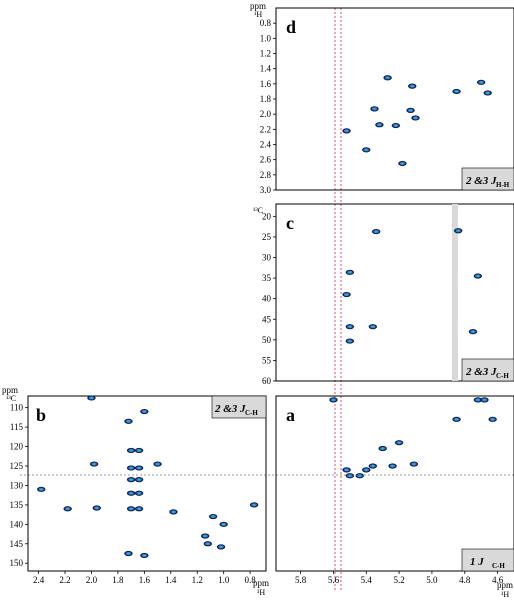  I want to click on svg-text: 55, so click(267, 360).